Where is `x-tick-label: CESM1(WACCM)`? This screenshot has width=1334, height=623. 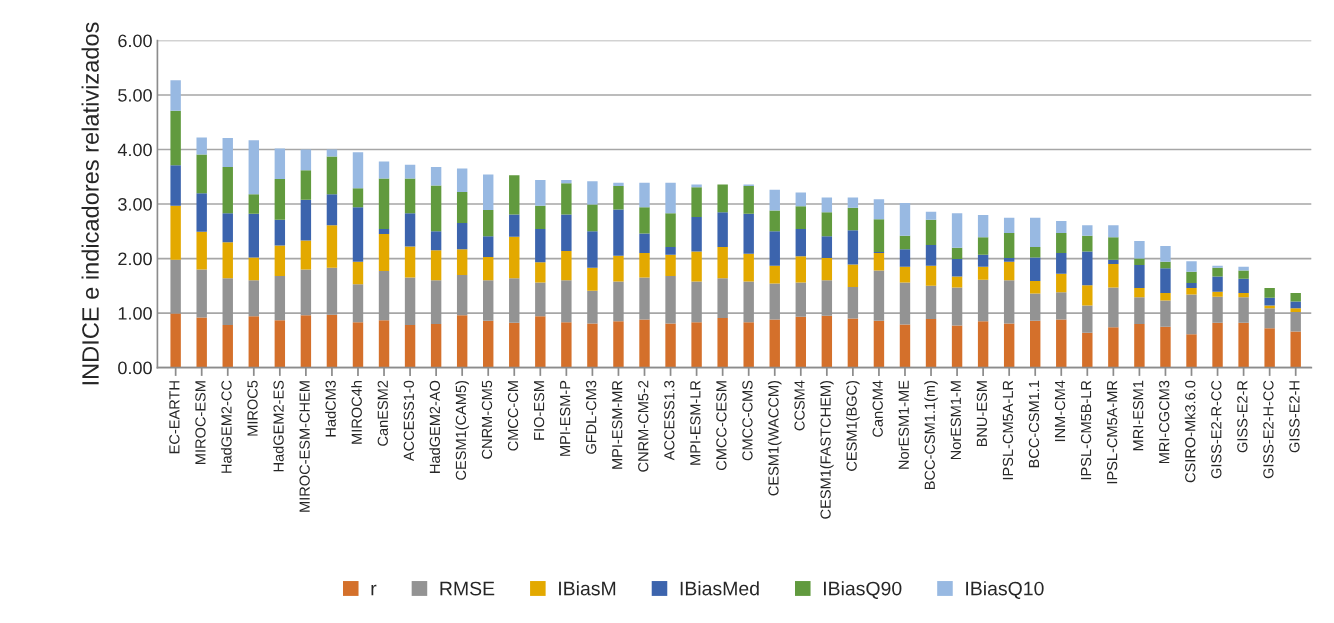 x-tick-label: CESM1(WACCM) is located at coordinates (774, 438).